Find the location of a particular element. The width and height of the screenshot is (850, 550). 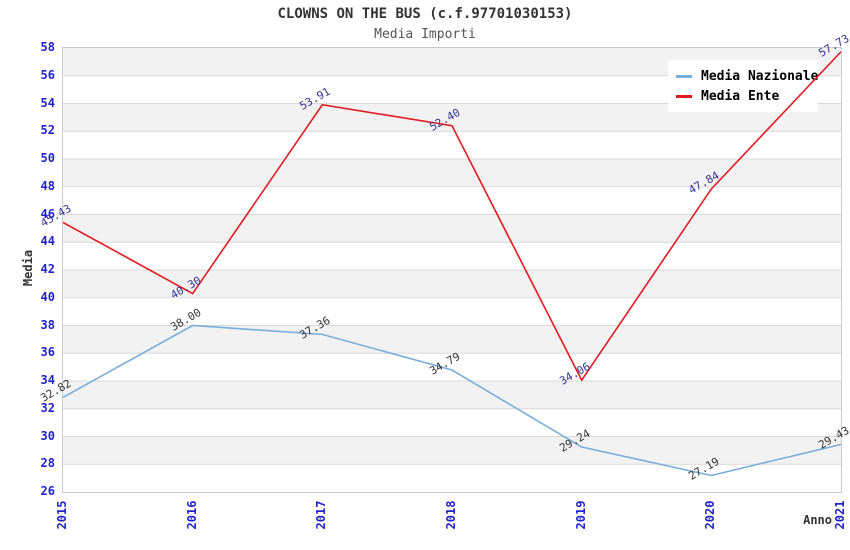

x-tick-label: 2017 is located at coordinates (321, 515).